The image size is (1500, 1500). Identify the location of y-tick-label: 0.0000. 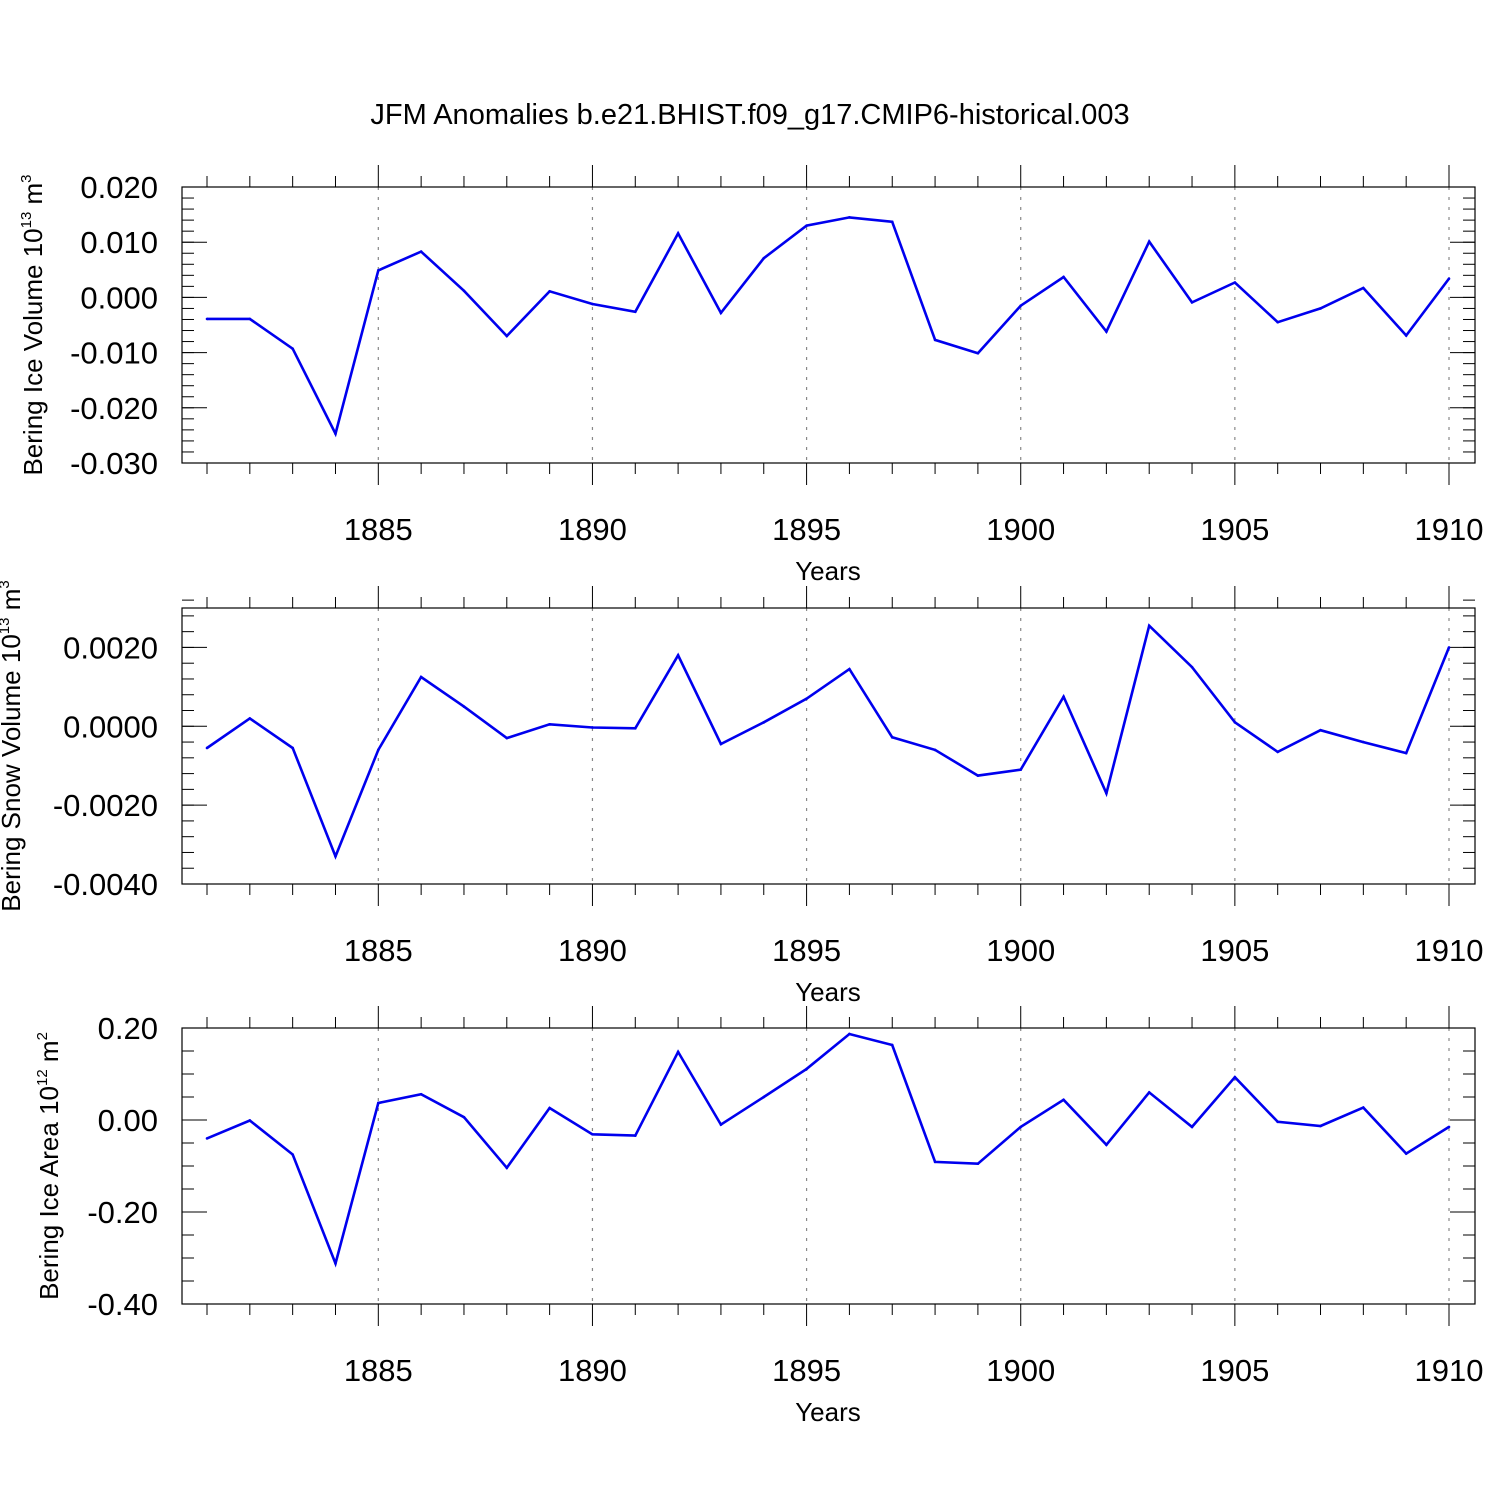
(110, 726).